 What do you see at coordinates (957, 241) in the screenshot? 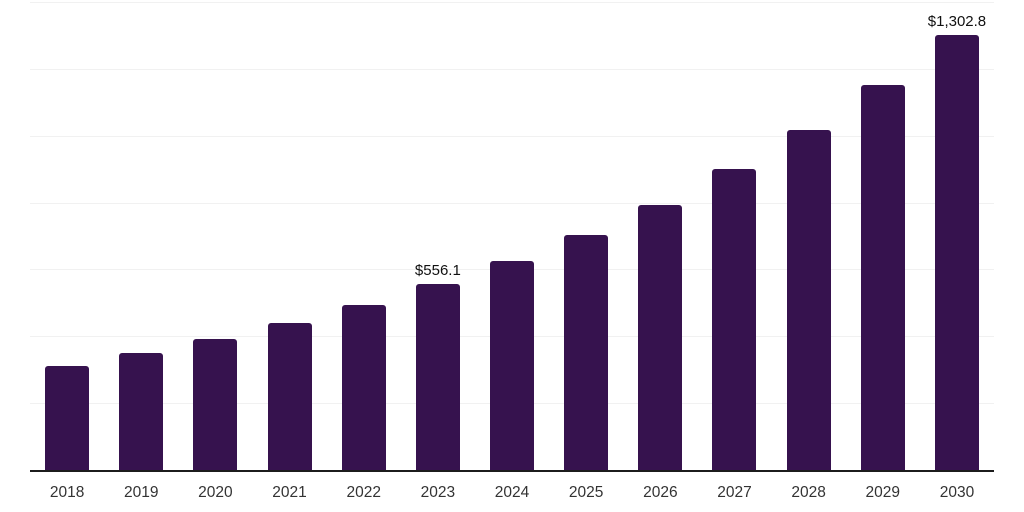
I see `bar-2030: $1,302.8` at bounding box center [957, 241].